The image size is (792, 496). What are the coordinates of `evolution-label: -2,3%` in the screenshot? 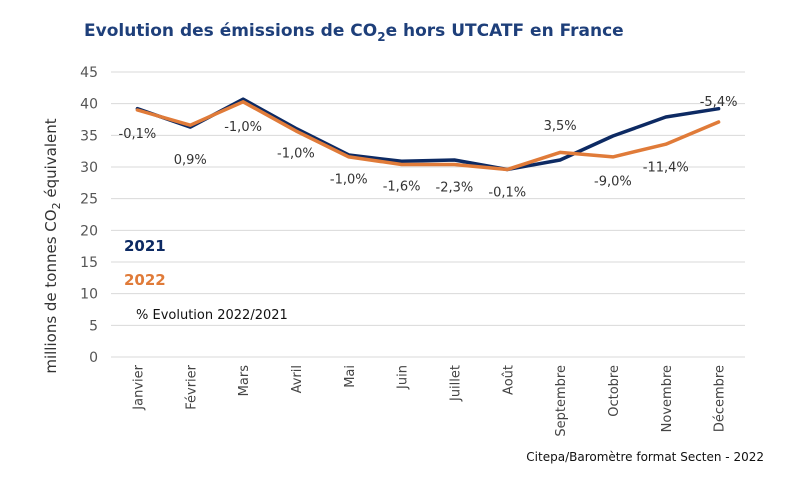 It's located at (455, 188).